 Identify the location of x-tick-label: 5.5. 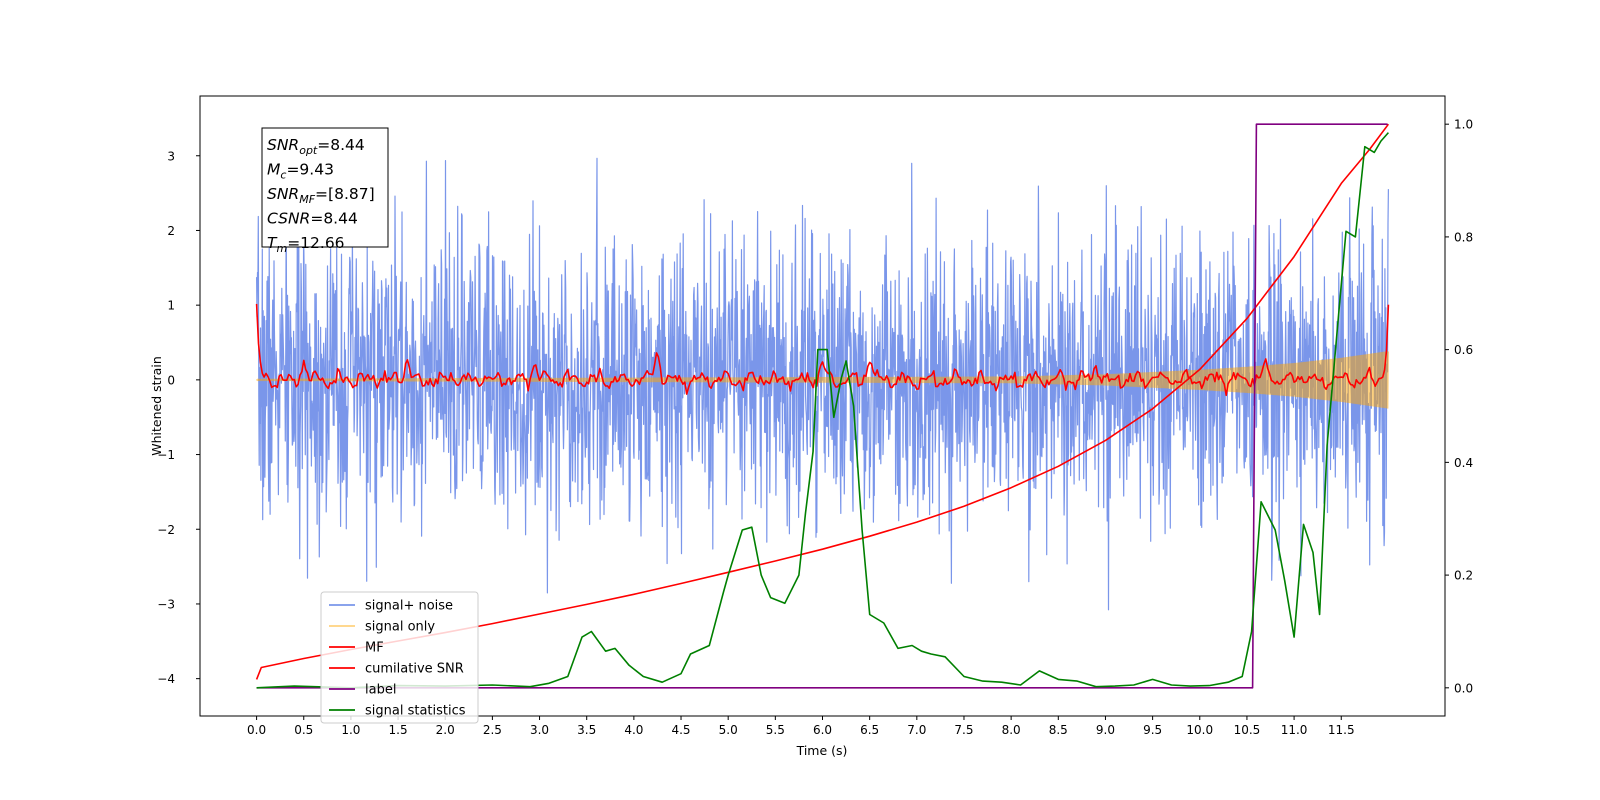
(775, 730).